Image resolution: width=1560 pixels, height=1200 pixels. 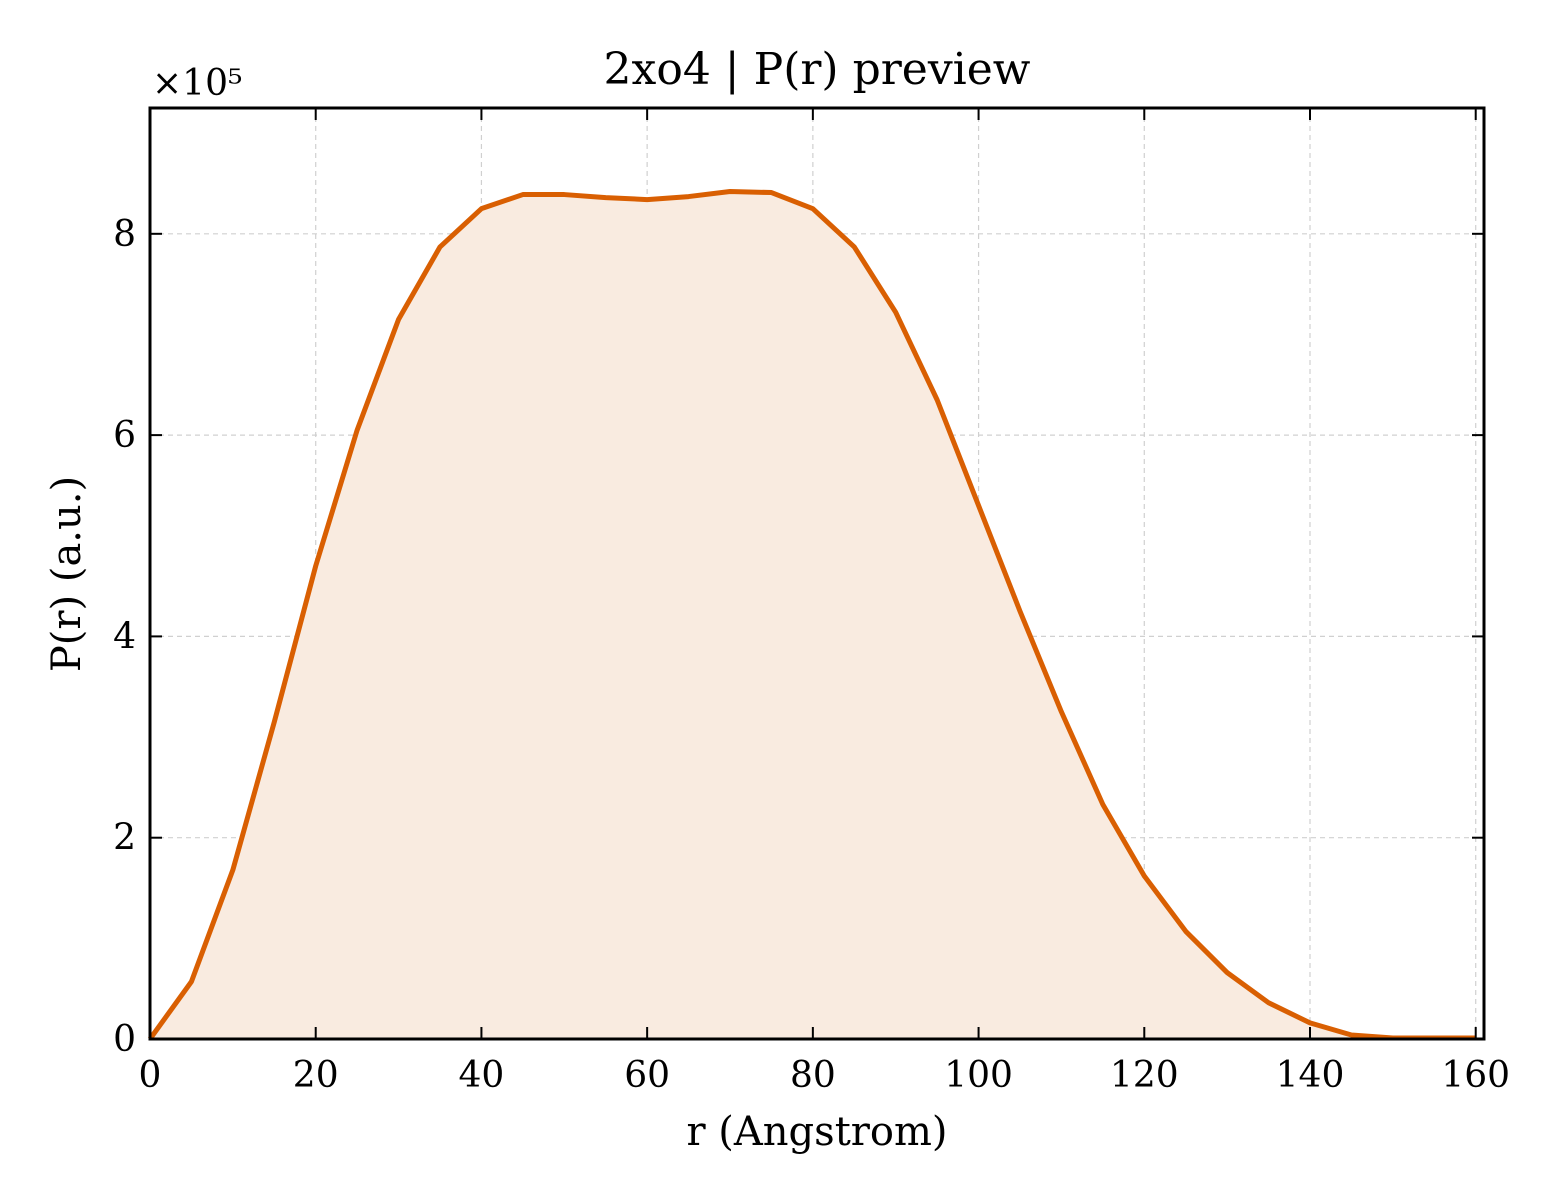 I want to click on y-tick-label: 2, so click(x=124, y=838).